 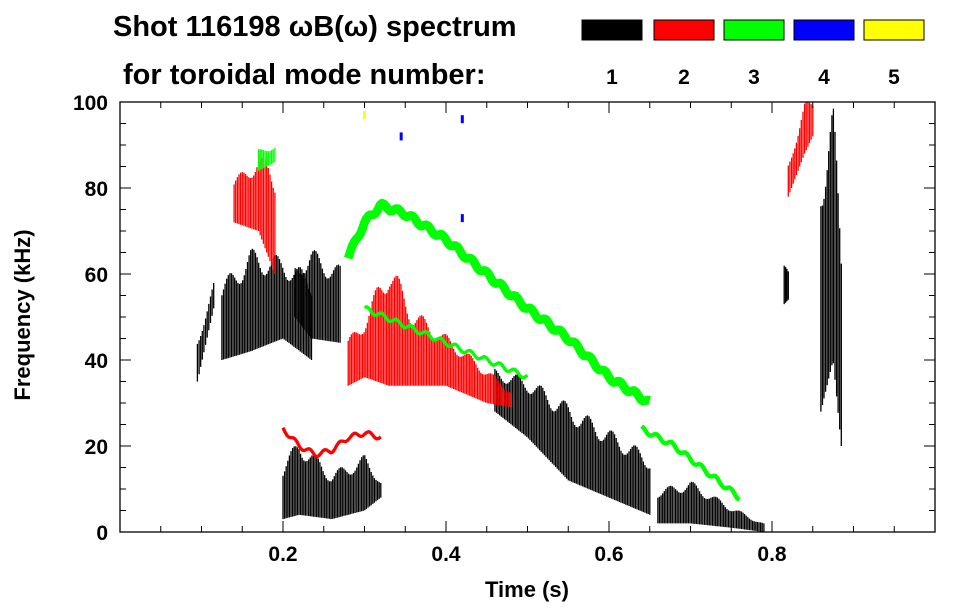 I want to click on y-tick-label: 100, so click(x=90, y=103).